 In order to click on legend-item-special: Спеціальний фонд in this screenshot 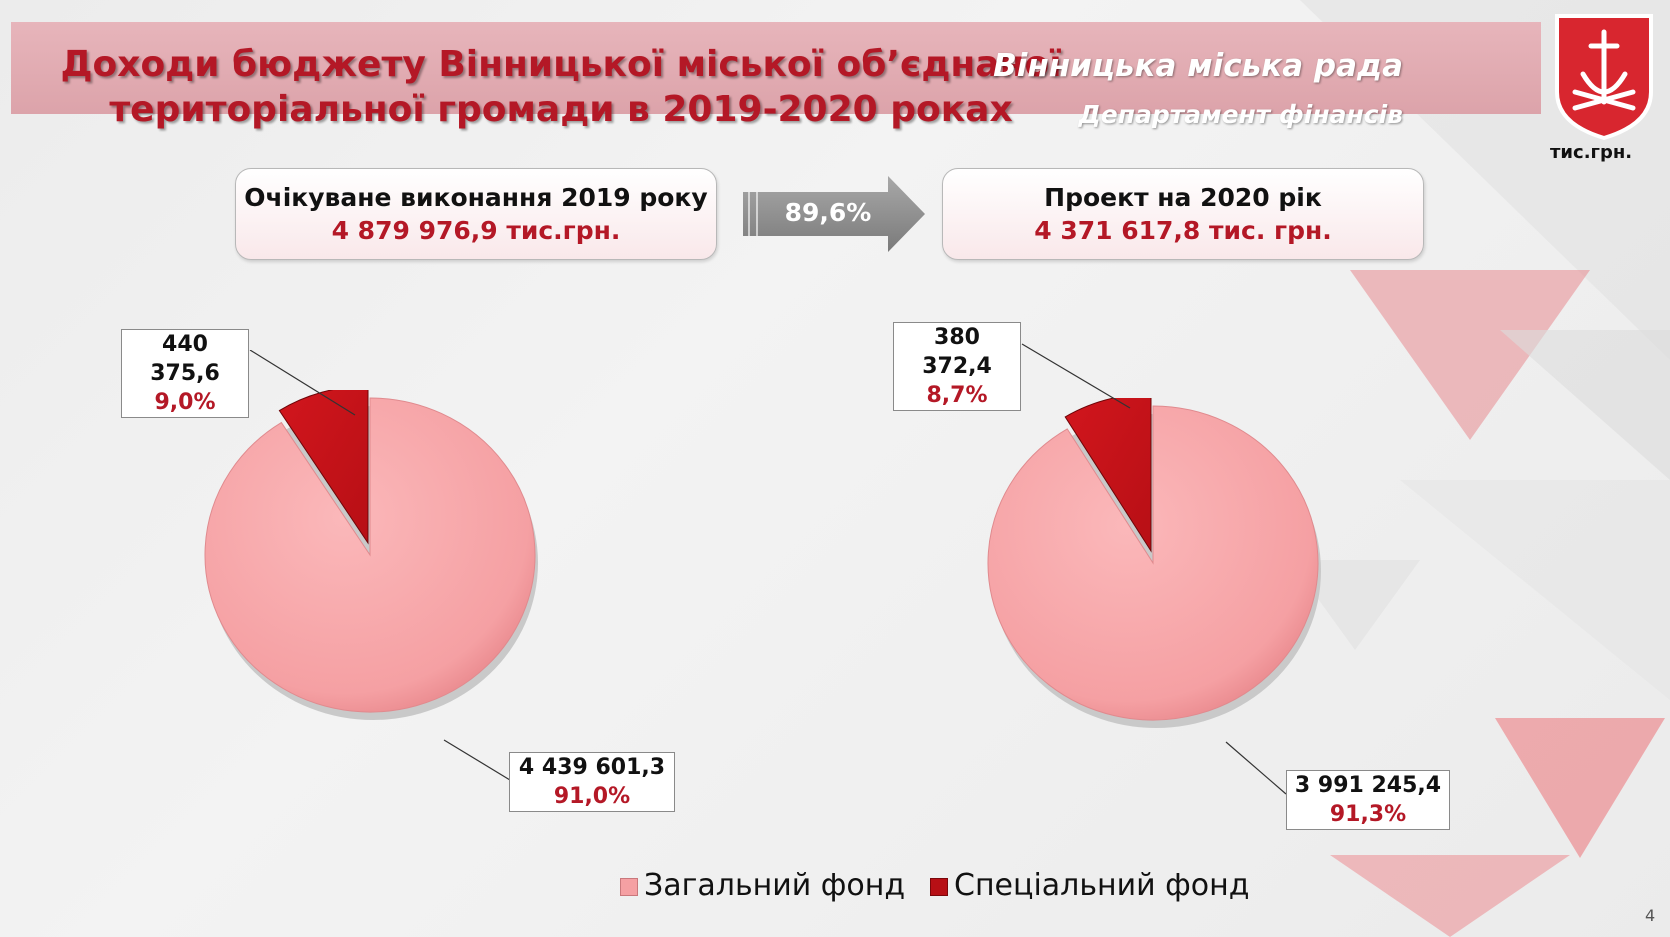, I will do `click(1090, 885)`.